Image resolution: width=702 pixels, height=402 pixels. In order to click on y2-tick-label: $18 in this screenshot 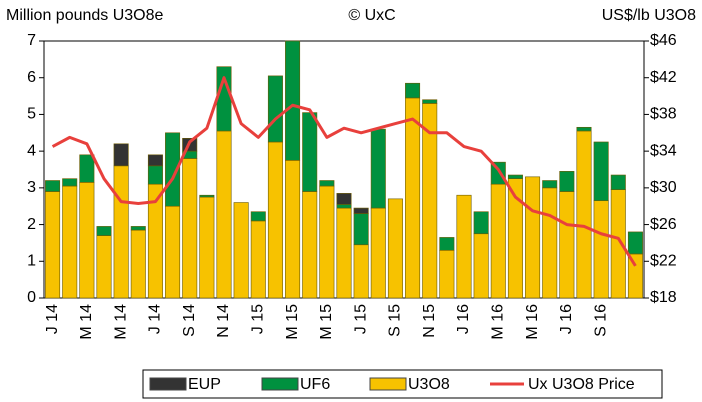, I will do `click(663, 297)`.